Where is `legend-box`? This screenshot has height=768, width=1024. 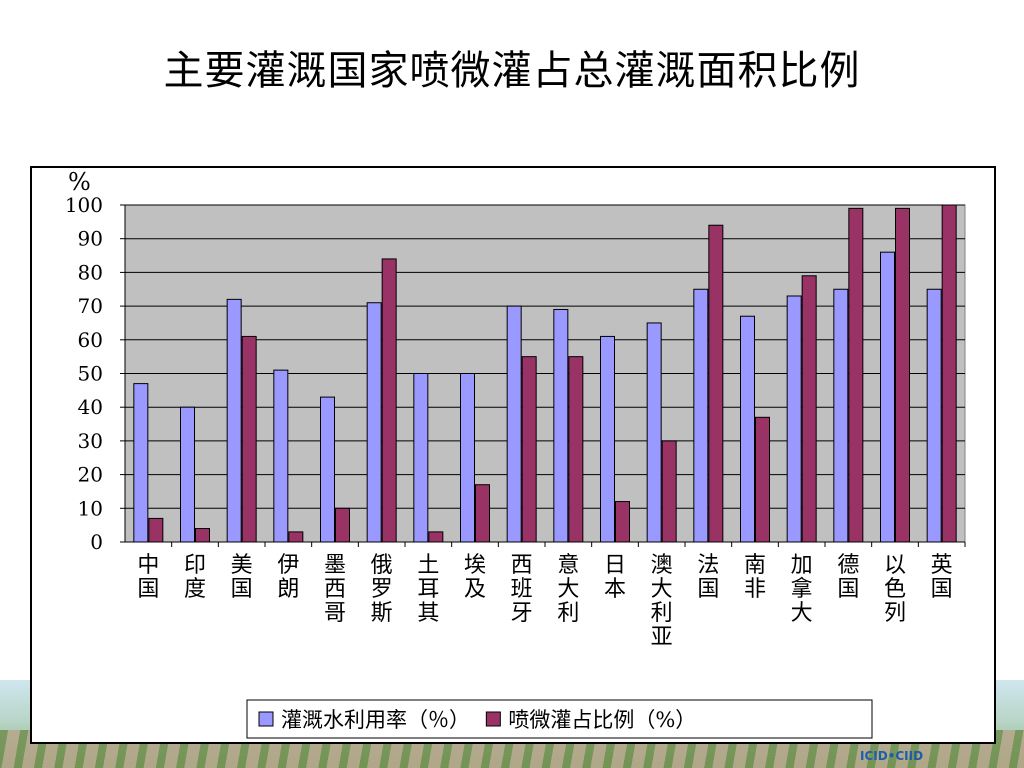 legend-box is located at coordinates (559, 719).